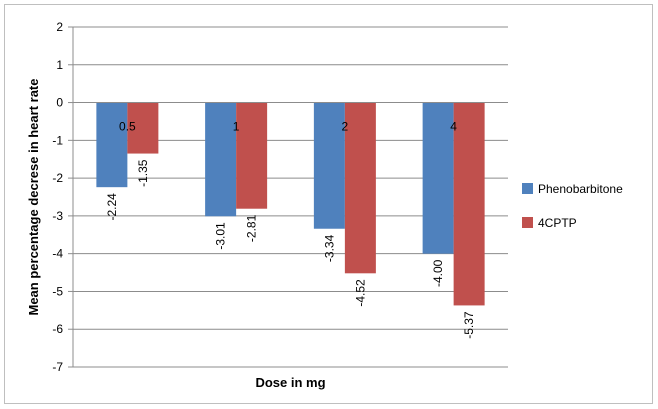 Image resolution: width=658 pixels, height=409 pixels. What do you see at coordinates (57, 178) in the screenshot?
I see `y-tick-label: -2` at bounding box center [57, 178].